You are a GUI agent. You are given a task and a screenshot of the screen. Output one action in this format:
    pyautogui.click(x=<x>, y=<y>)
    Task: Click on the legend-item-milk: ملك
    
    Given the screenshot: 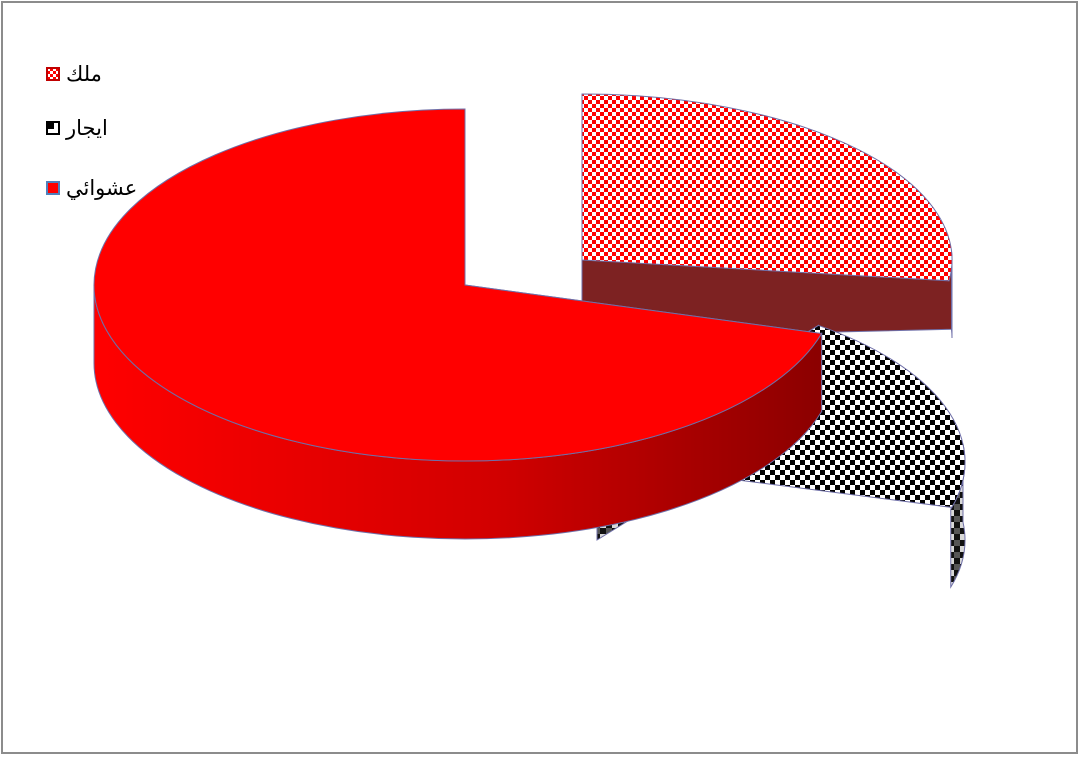 What is the action you would take?
    pyautogui.click(x=74, y=74)
    